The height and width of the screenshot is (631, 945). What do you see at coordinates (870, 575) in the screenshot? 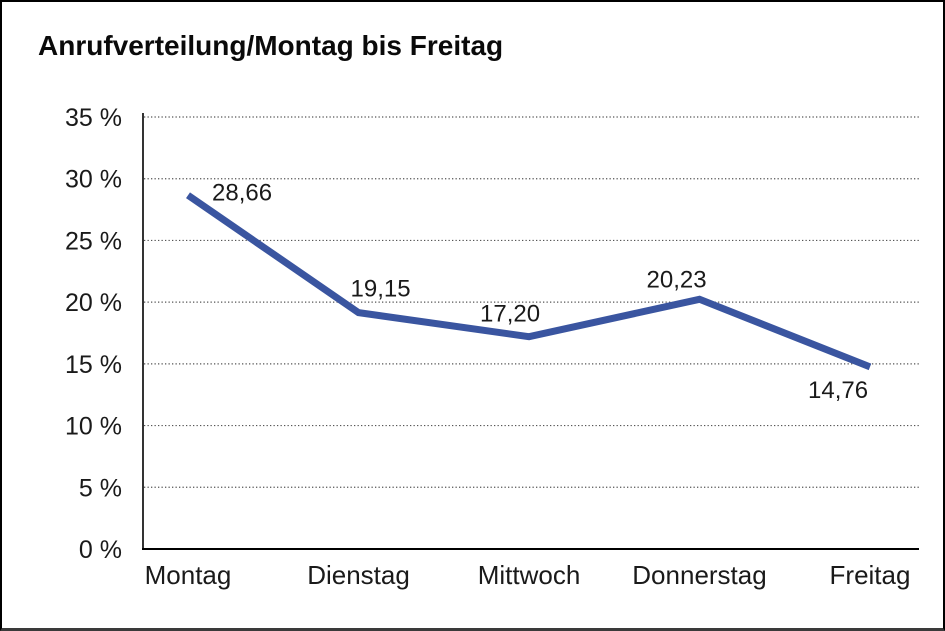
I see `x-axis-label: Freitag` at bounding box center [870, 575].